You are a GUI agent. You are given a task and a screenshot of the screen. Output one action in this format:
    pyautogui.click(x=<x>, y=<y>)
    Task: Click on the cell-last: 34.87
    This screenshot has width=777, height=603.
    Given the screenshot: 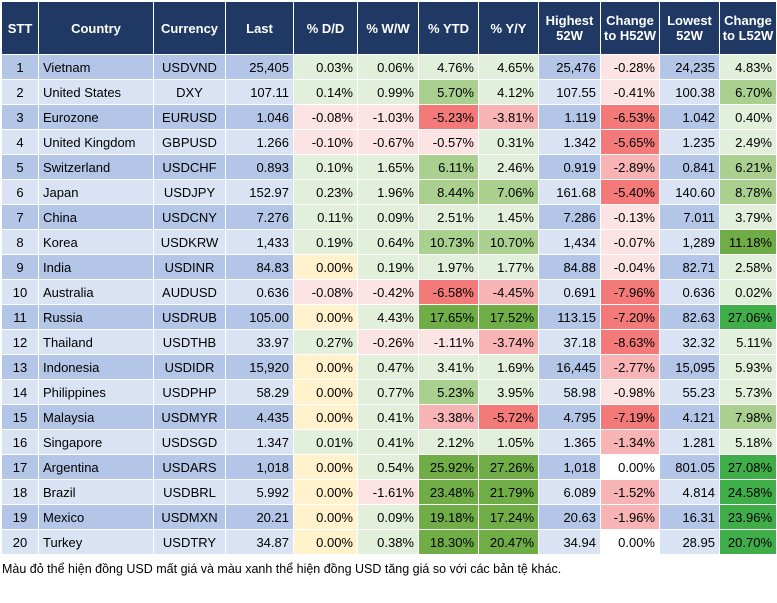 What is the action you would take?
    pyautogui.click(x=259, y=542)
    